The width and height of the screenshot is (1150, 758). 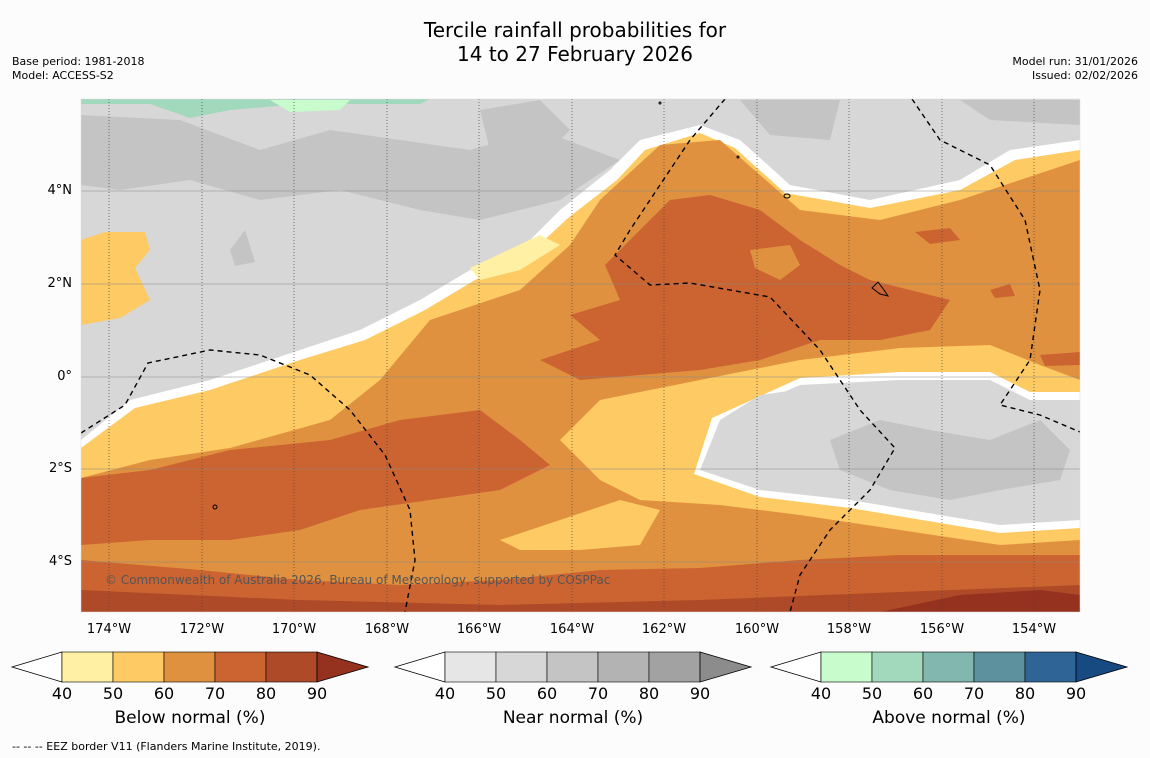 What do you see at coordinates (950, 460) in the screenshot?
I see `field-near-normal-60-southeast` at bounding box center [950, 460].